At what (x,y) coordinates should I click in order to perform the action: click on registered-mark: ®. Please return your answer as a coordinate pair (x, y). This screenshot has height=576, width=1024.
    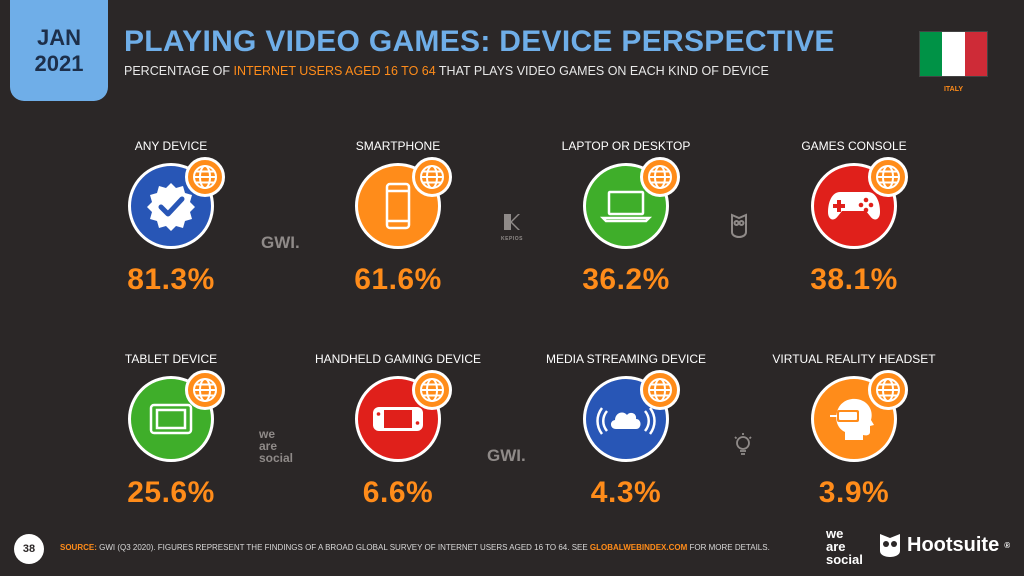
    Looking at the image, I should click on (1007, 545).